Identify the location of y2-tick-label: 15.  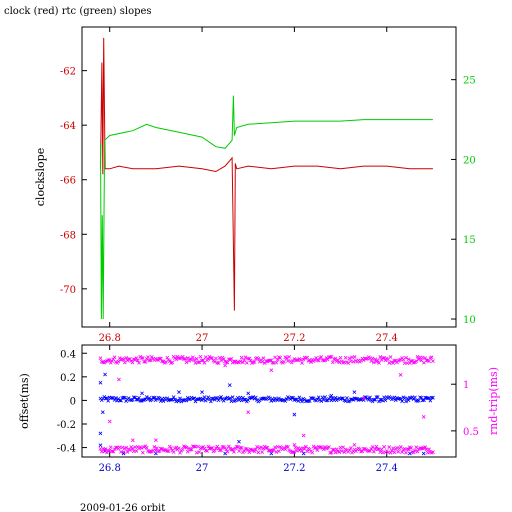
(469, 240).